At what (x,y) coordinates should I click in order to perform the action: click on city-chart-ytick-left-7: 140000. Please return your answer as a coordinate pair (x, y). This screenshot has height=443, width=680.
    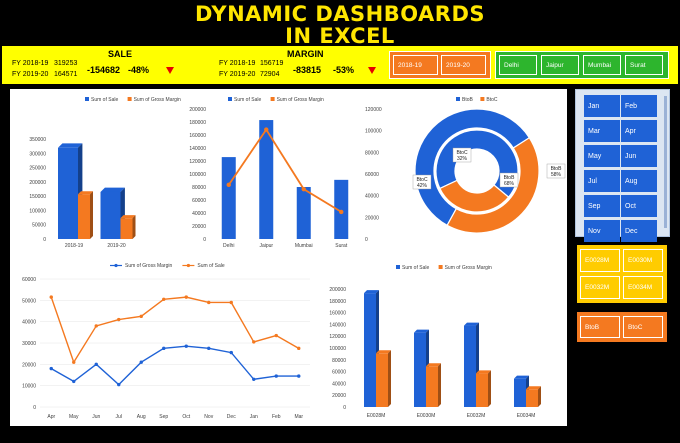
    Looking at the image, I should click on (197, 149).